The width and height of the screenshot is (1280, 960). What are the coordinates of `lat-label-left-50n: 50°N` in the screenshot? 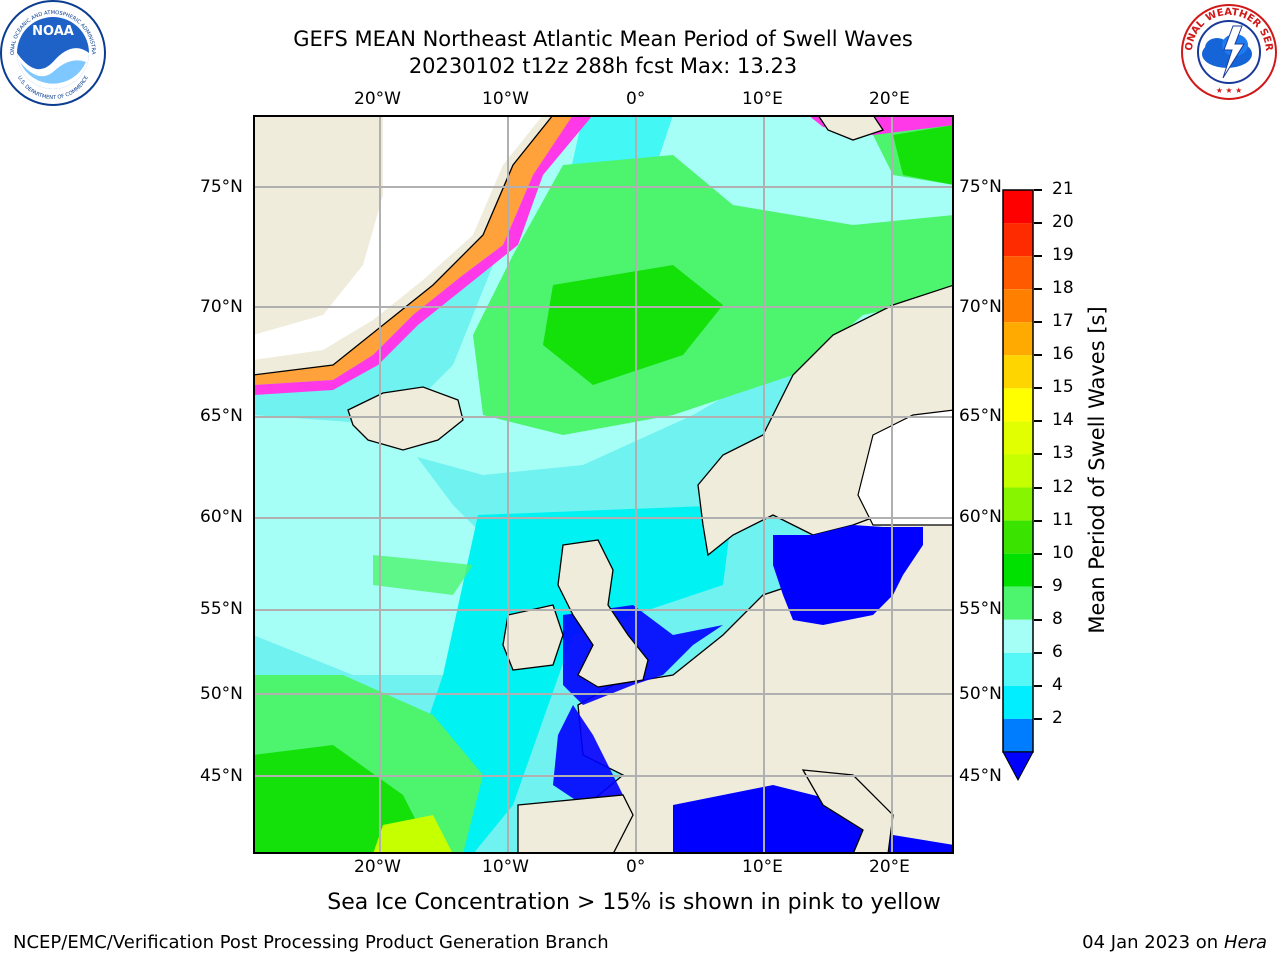 It's located at (221, 694).